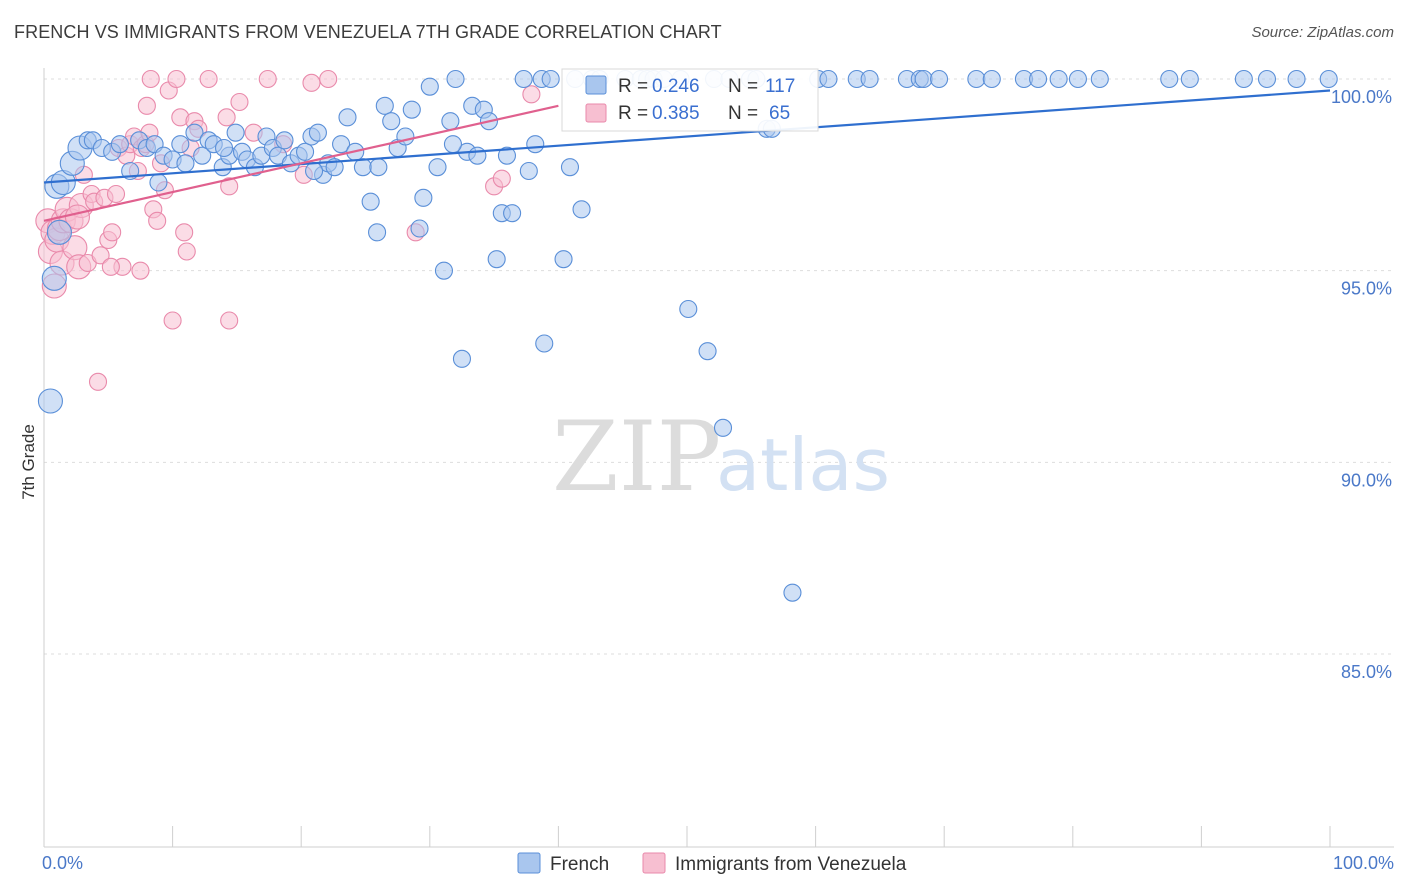 Image resolution: width=1406 pixels, height=892 pixels. Describe the element at coordinates (743, 86) in the screenshot. I see `stats-n-label-french: N =` at that location.